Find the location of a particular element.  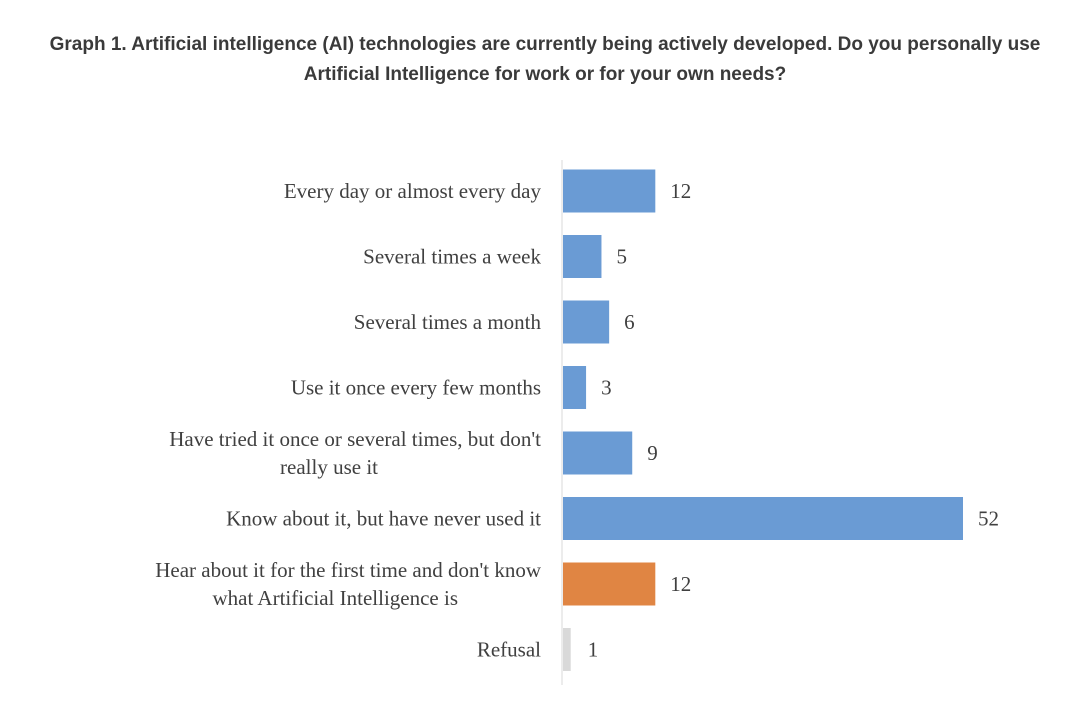

value-label-6: 52 is located at coordinates (988, 519).